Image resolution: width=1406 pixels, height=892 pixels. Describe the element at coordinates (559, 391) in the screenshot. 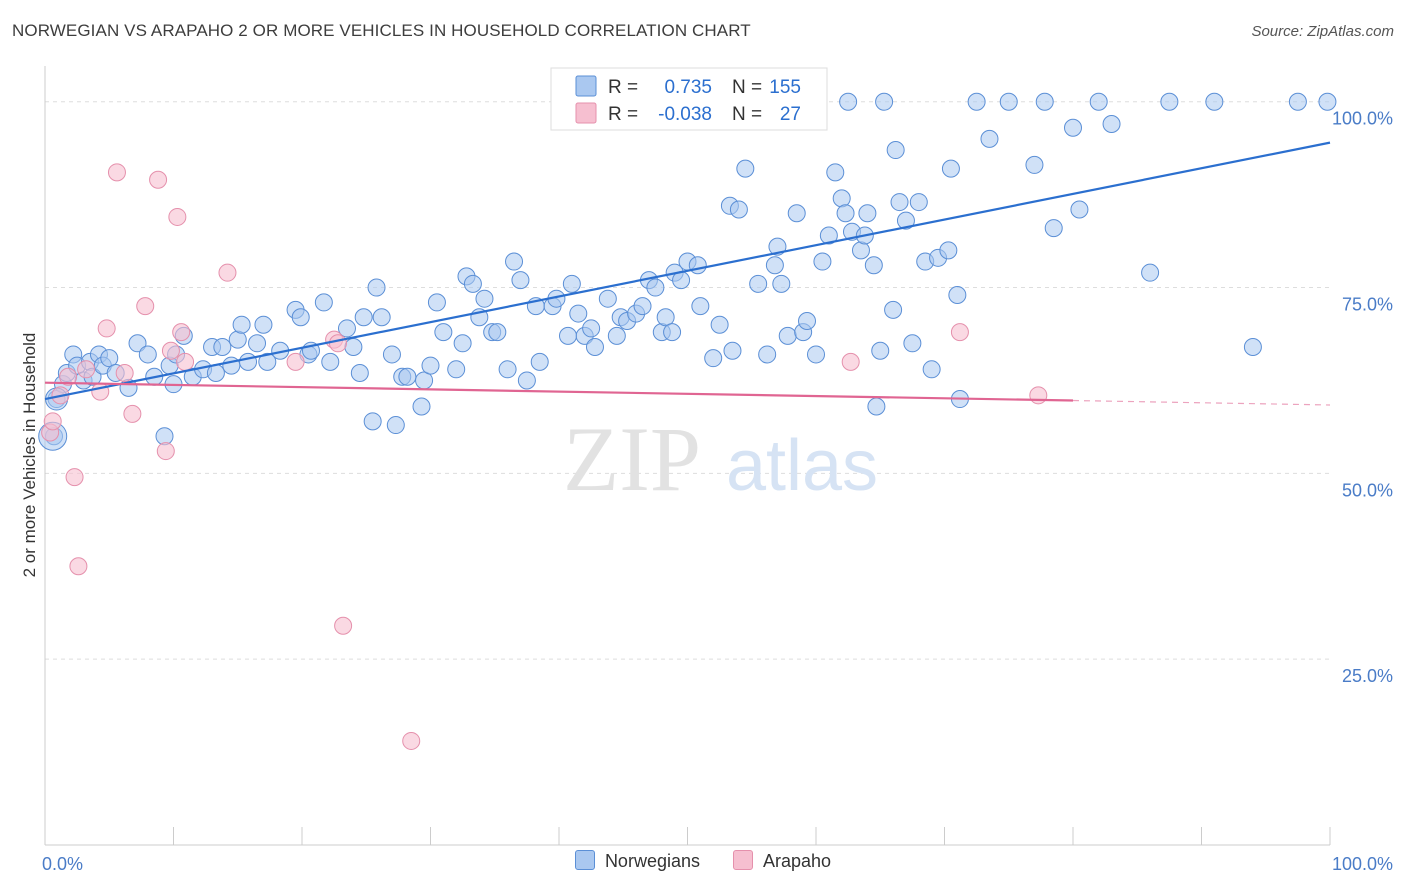

I see `arapaho-trend-line` at that location.